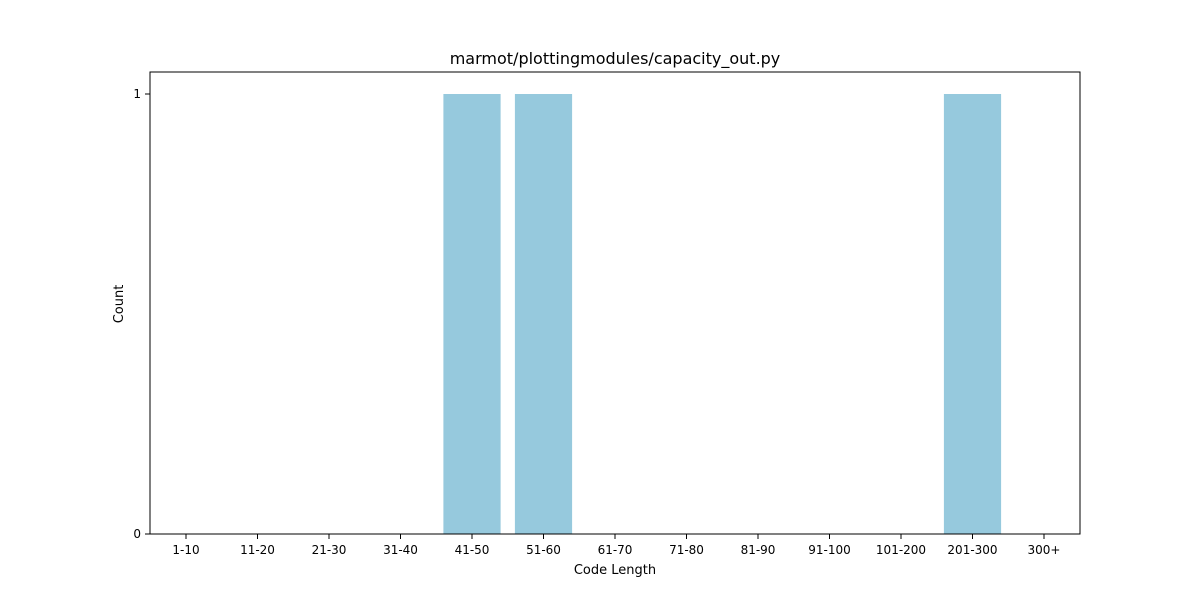 Image resolution: width=1200 pixels, height=600 pixels. I want to click on chart-title: marmot/plottingmodules/capacity_out.py, so click(615, 59).